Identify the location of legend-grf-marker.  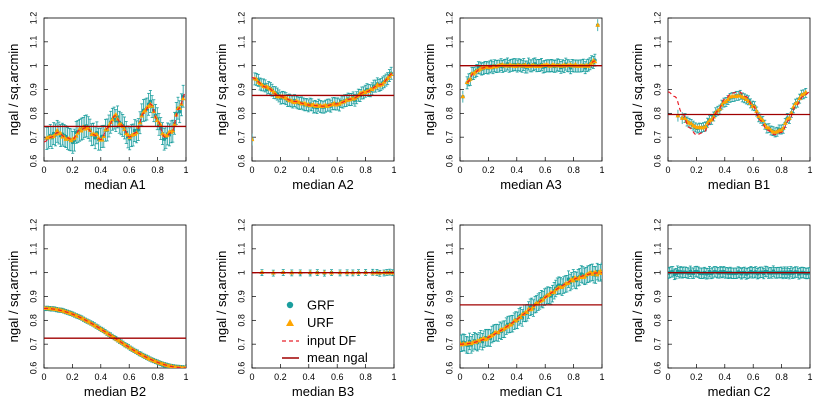
(290, 305).